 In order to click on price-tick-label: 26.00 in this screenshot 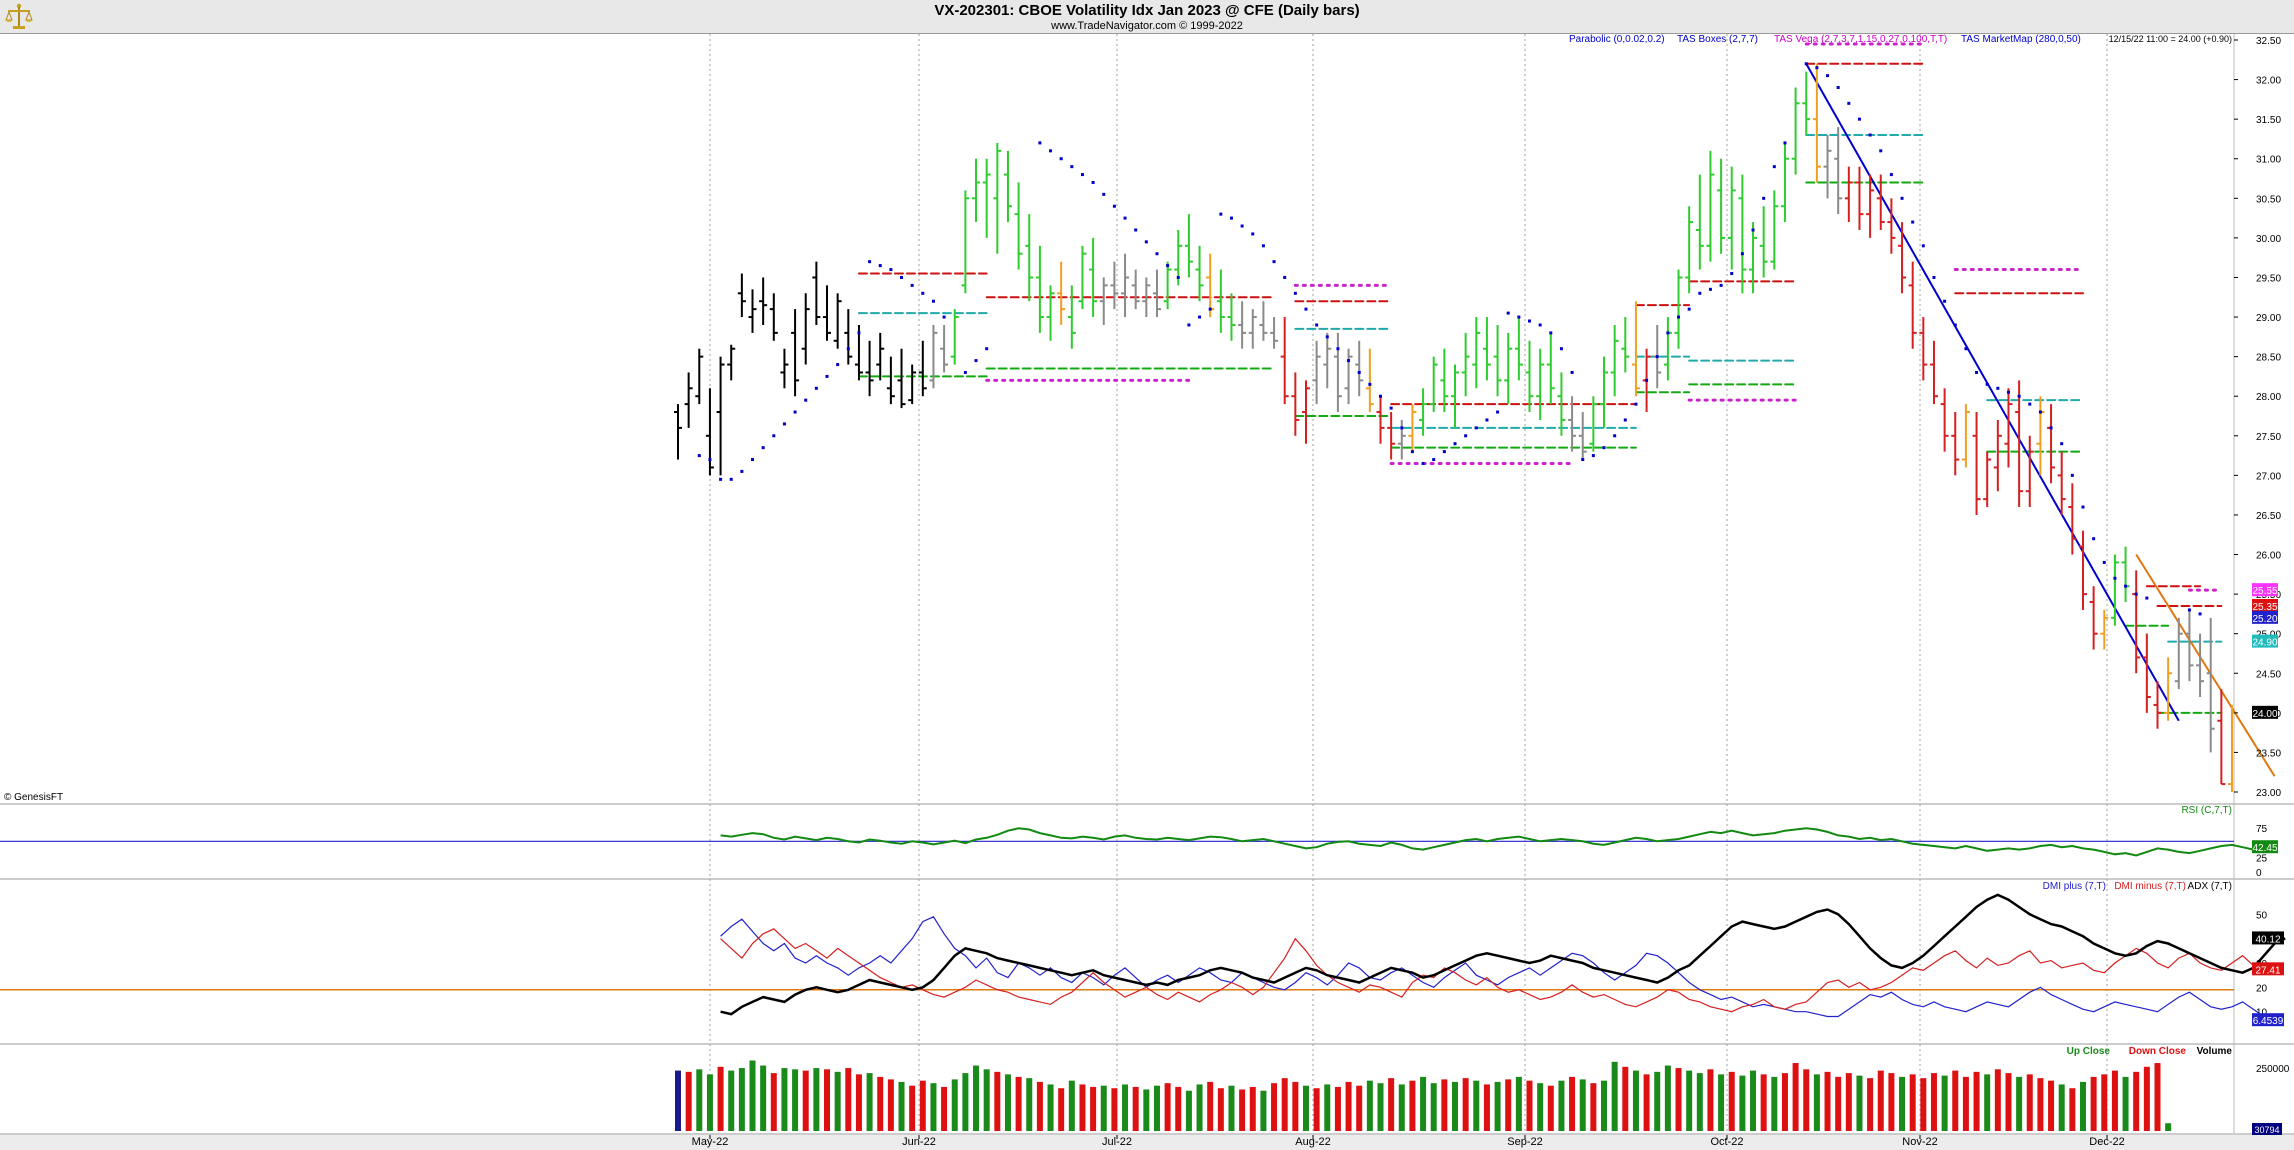, I will do `click(2268, 556)`.